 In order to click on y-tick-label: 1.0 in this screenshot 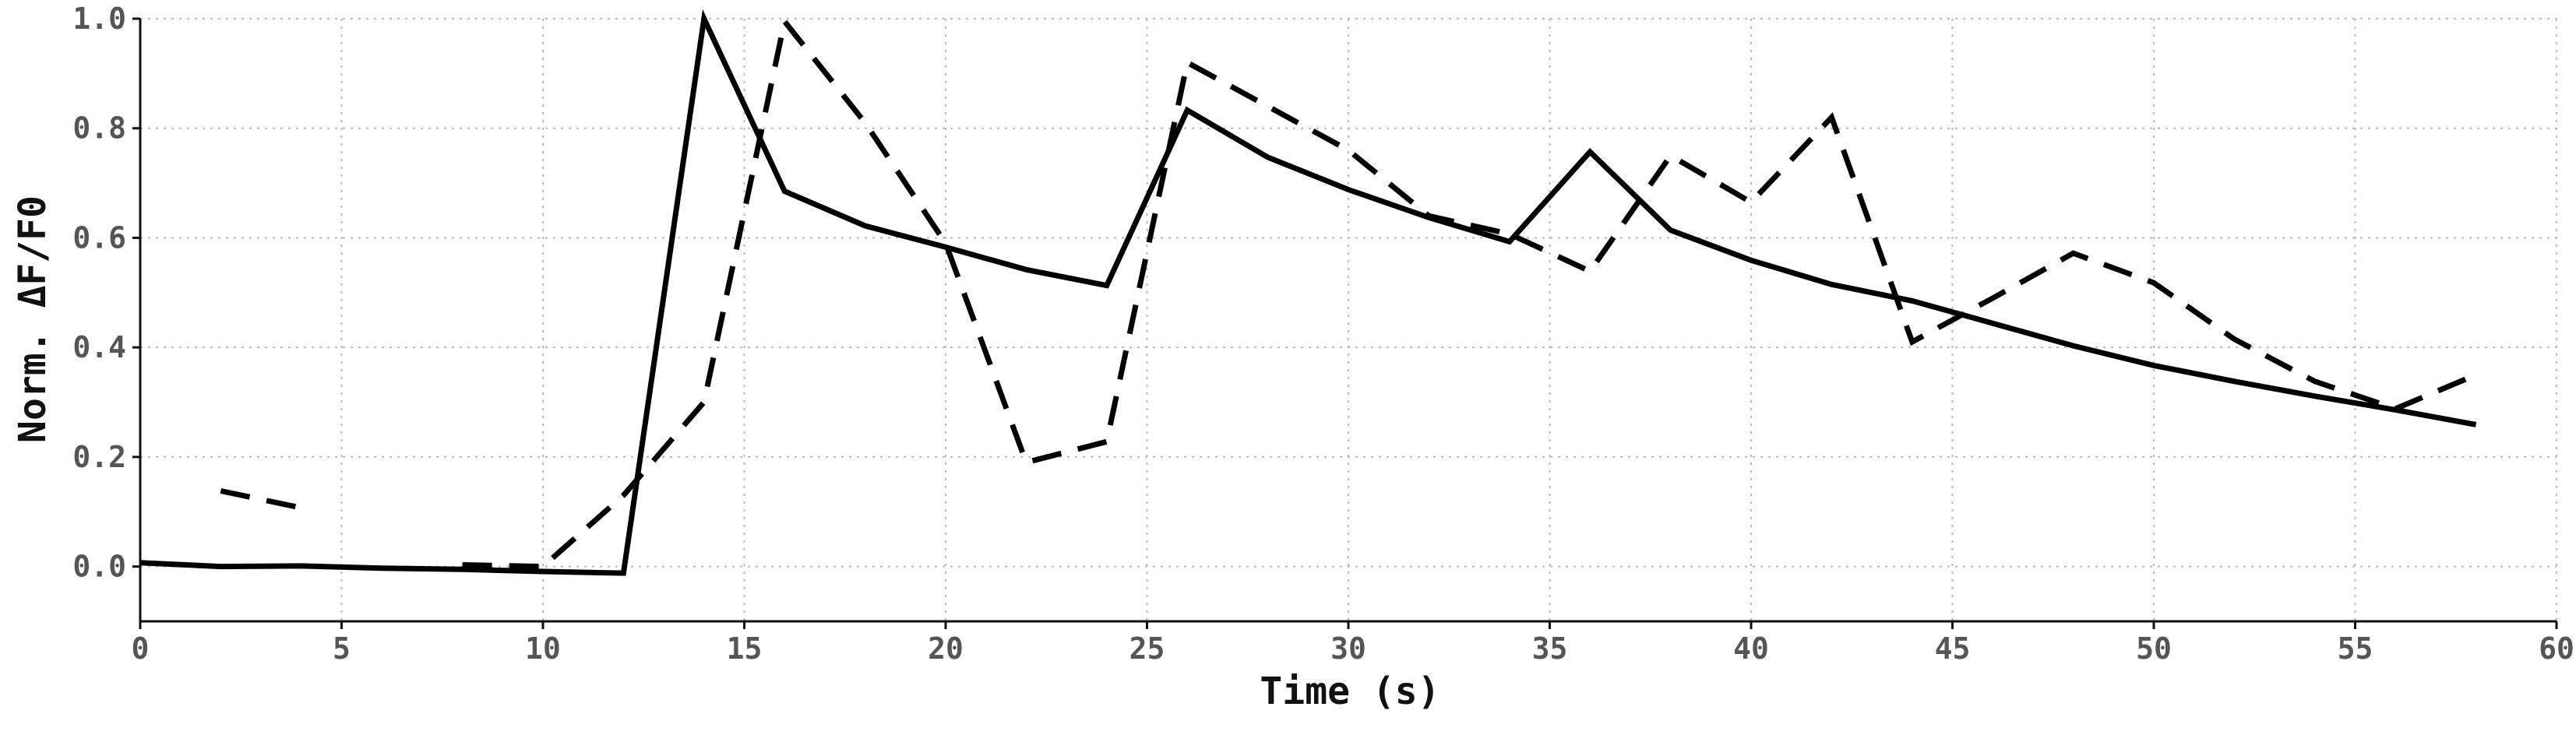, I will do `click(99, 19)`.